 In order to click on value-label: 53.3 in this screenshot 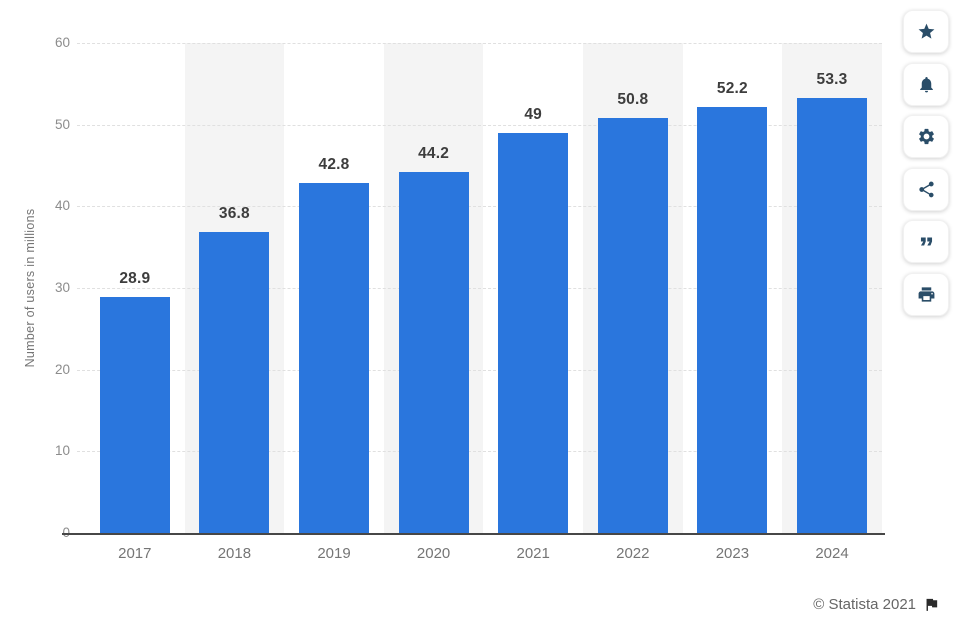, I will do `click(832, 79)`.